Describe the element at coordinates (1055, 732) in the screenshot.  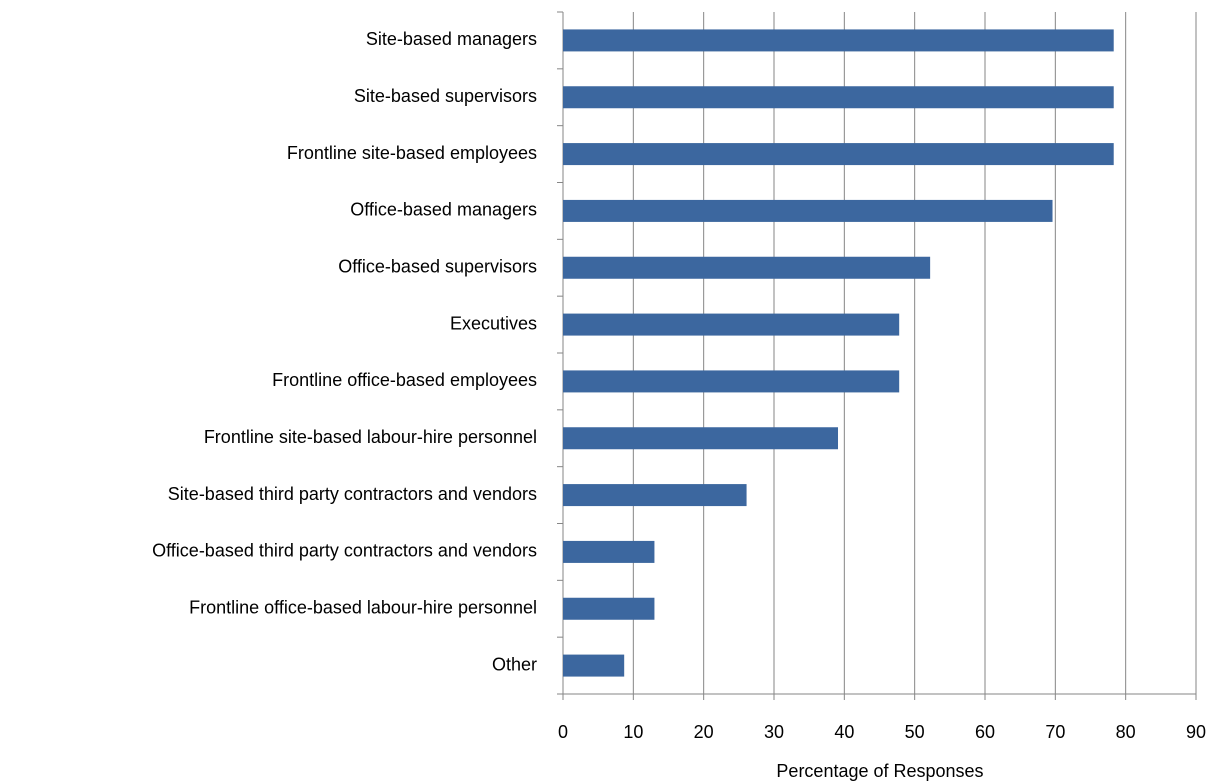
I see `x-tick-label: 70` at that location.